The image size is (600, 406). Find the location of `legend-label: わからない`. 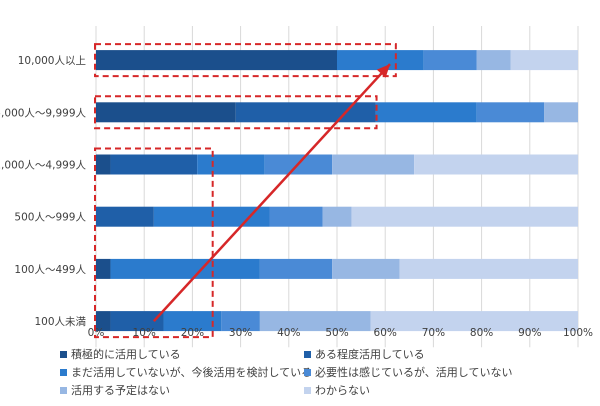

legend-label: わからない is located at coordinates (342, 390).